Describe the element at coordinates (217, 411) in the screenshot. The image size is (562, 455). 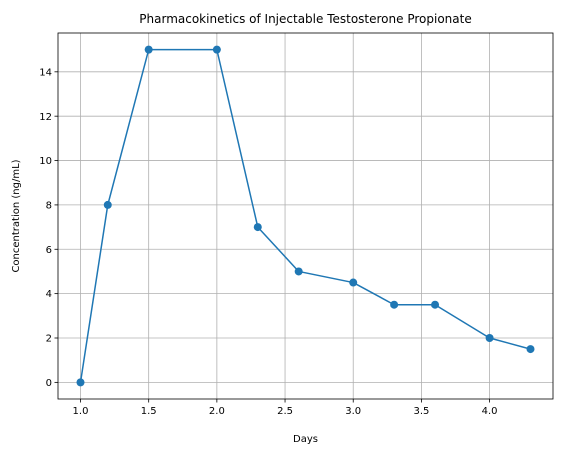
I see `x-tick-label: 2.0` at that location.